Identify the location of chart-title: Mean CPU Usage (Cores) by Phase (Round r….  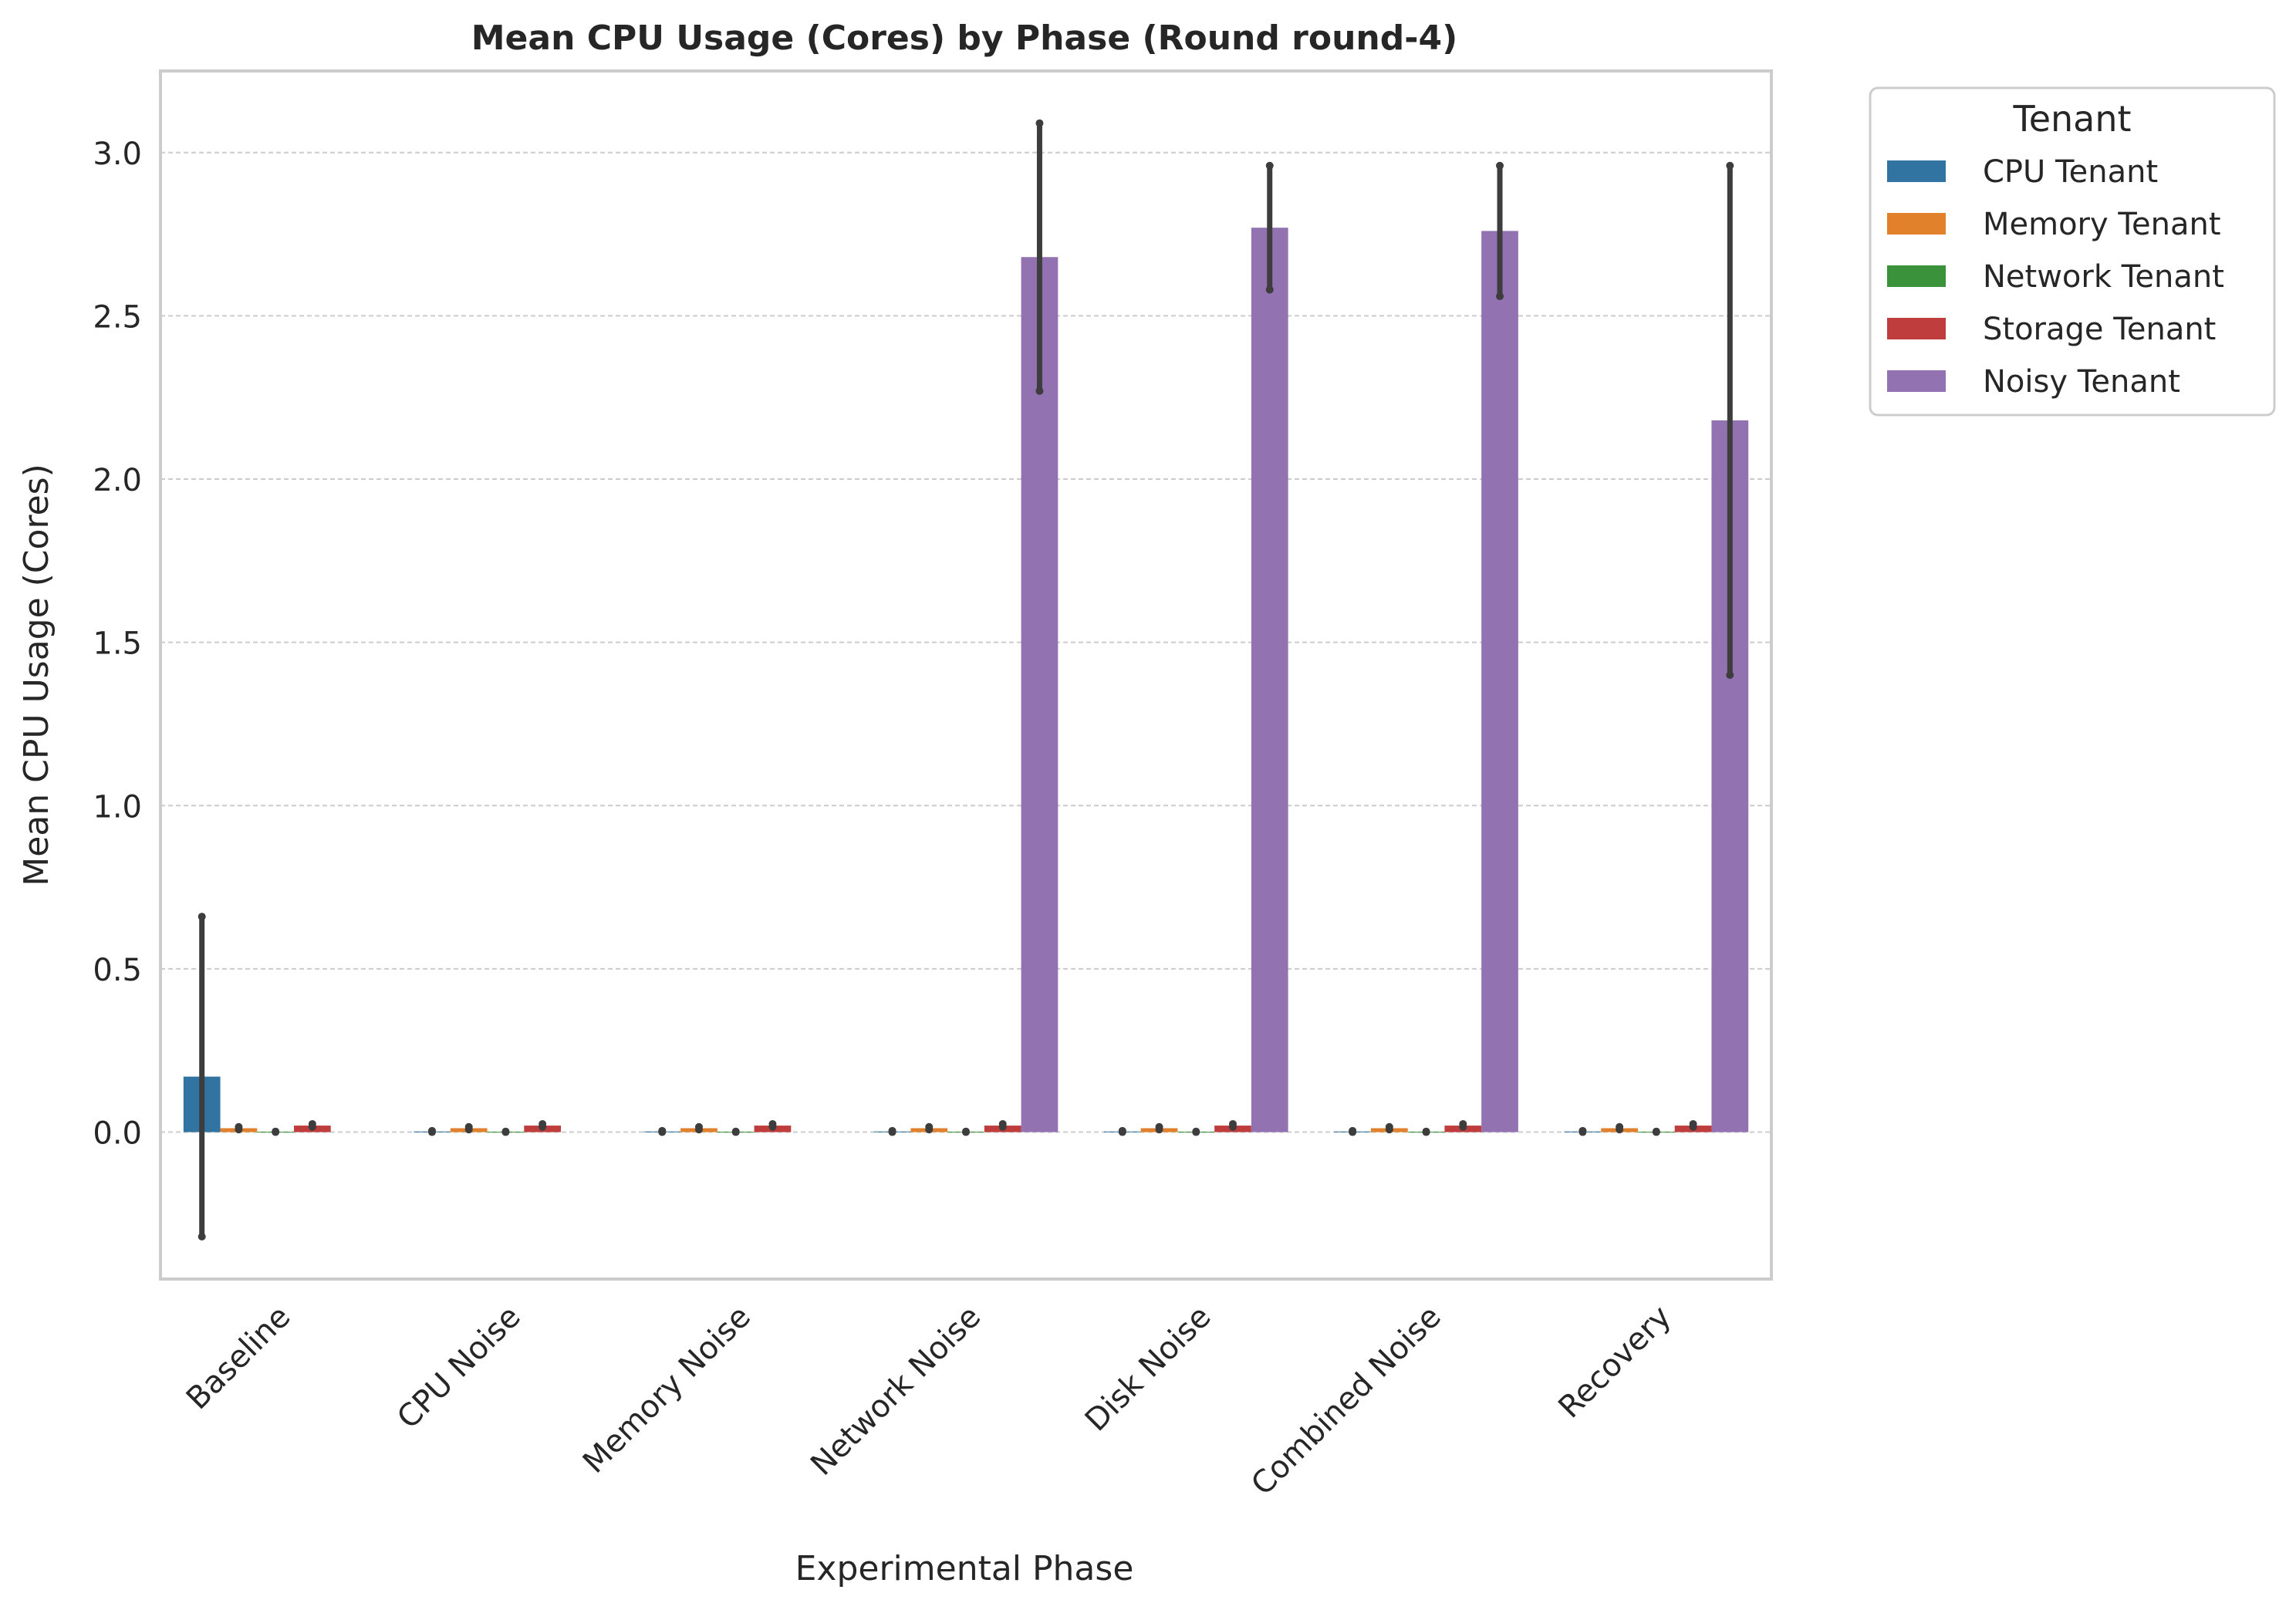
(964, 38).